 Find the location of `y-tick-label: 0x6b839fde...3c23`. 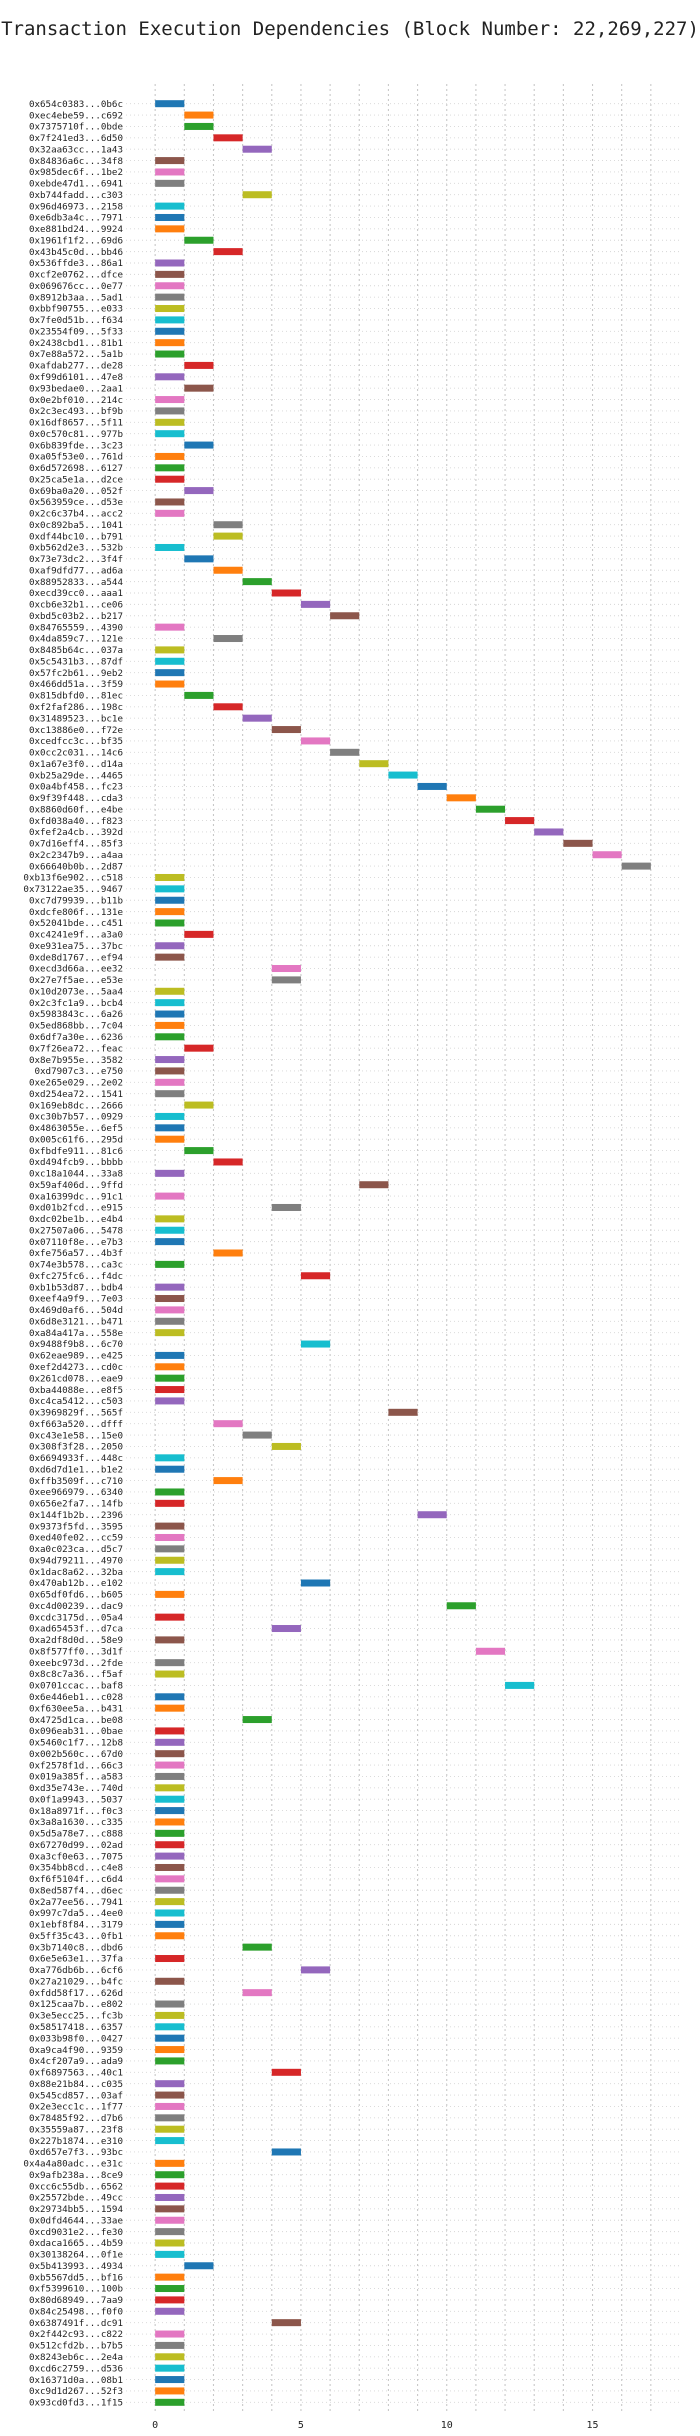

y-tick-label: 0x6b839fde...3c23 is located at coordinates (76, 445).